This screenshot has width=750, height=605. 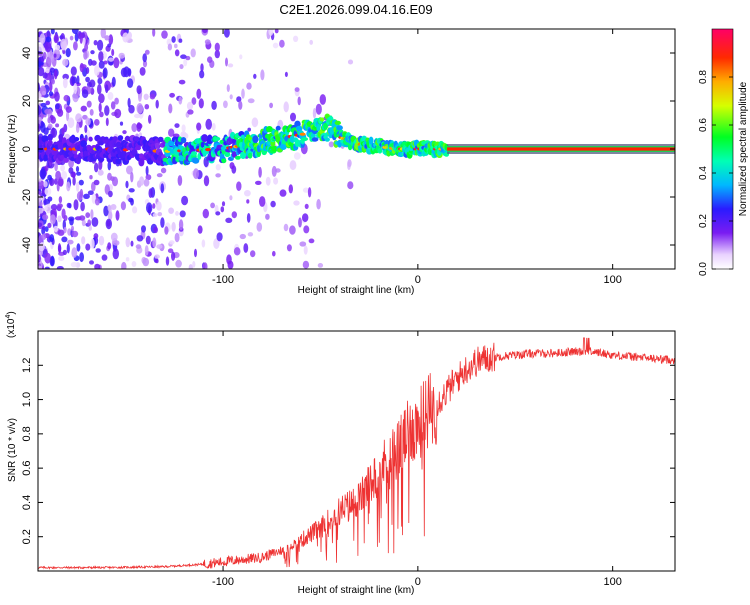 I want to click on colorbar-label: Normalized spectral amplitude, so click(x=743, y=148).